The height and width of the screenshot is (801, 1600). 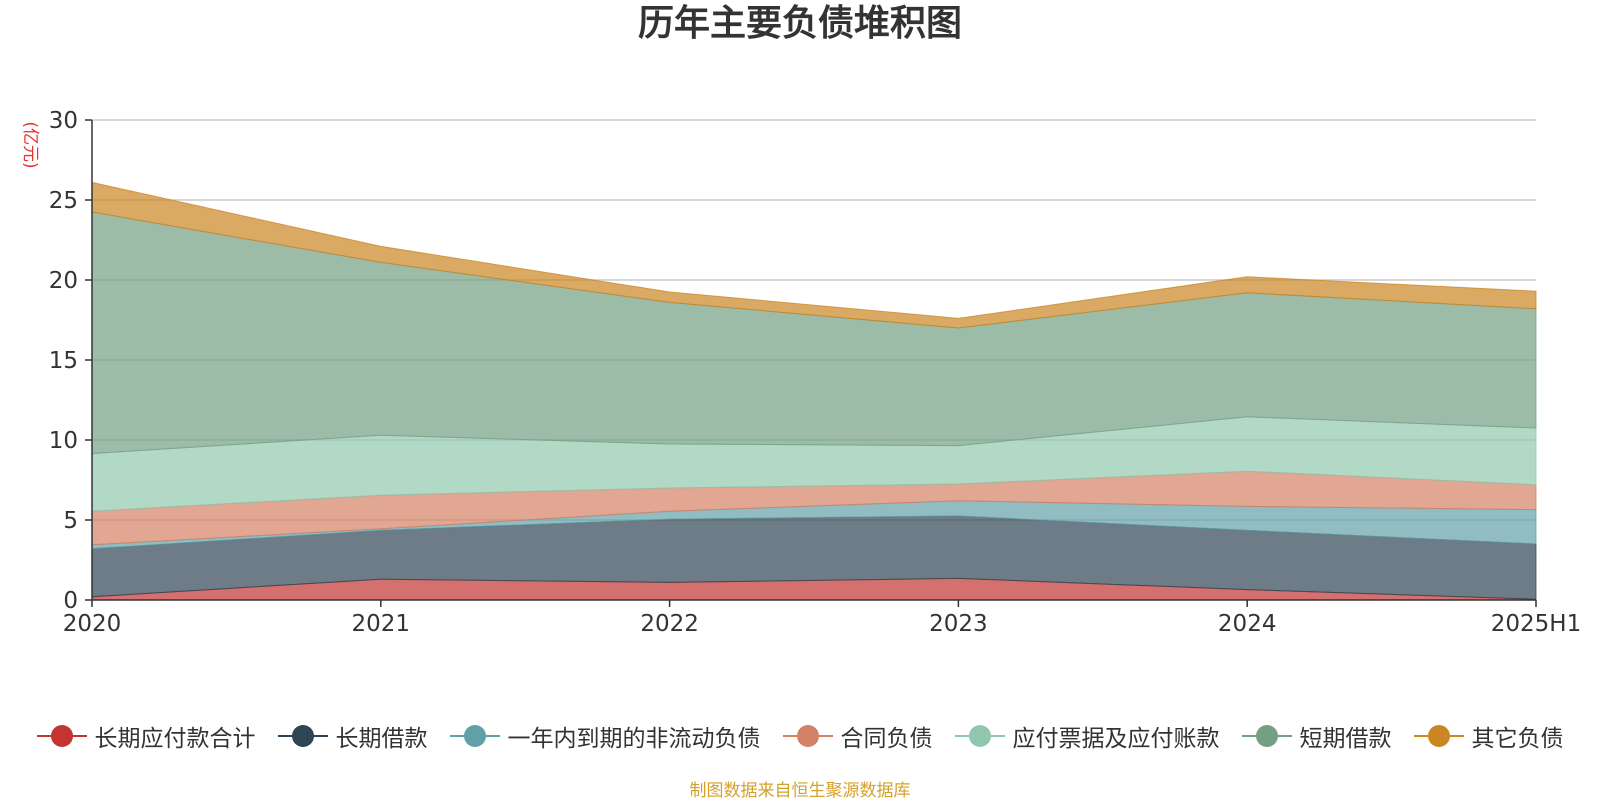 I want to click on legend-item: 合同负债, so click(x=857, y=736).